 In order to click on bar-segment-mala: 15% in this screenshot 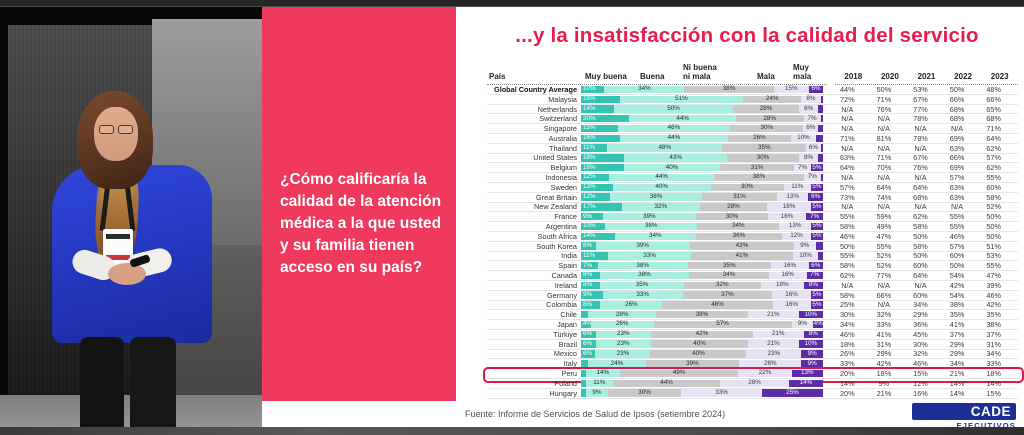, I will do `click(791, 89)`.